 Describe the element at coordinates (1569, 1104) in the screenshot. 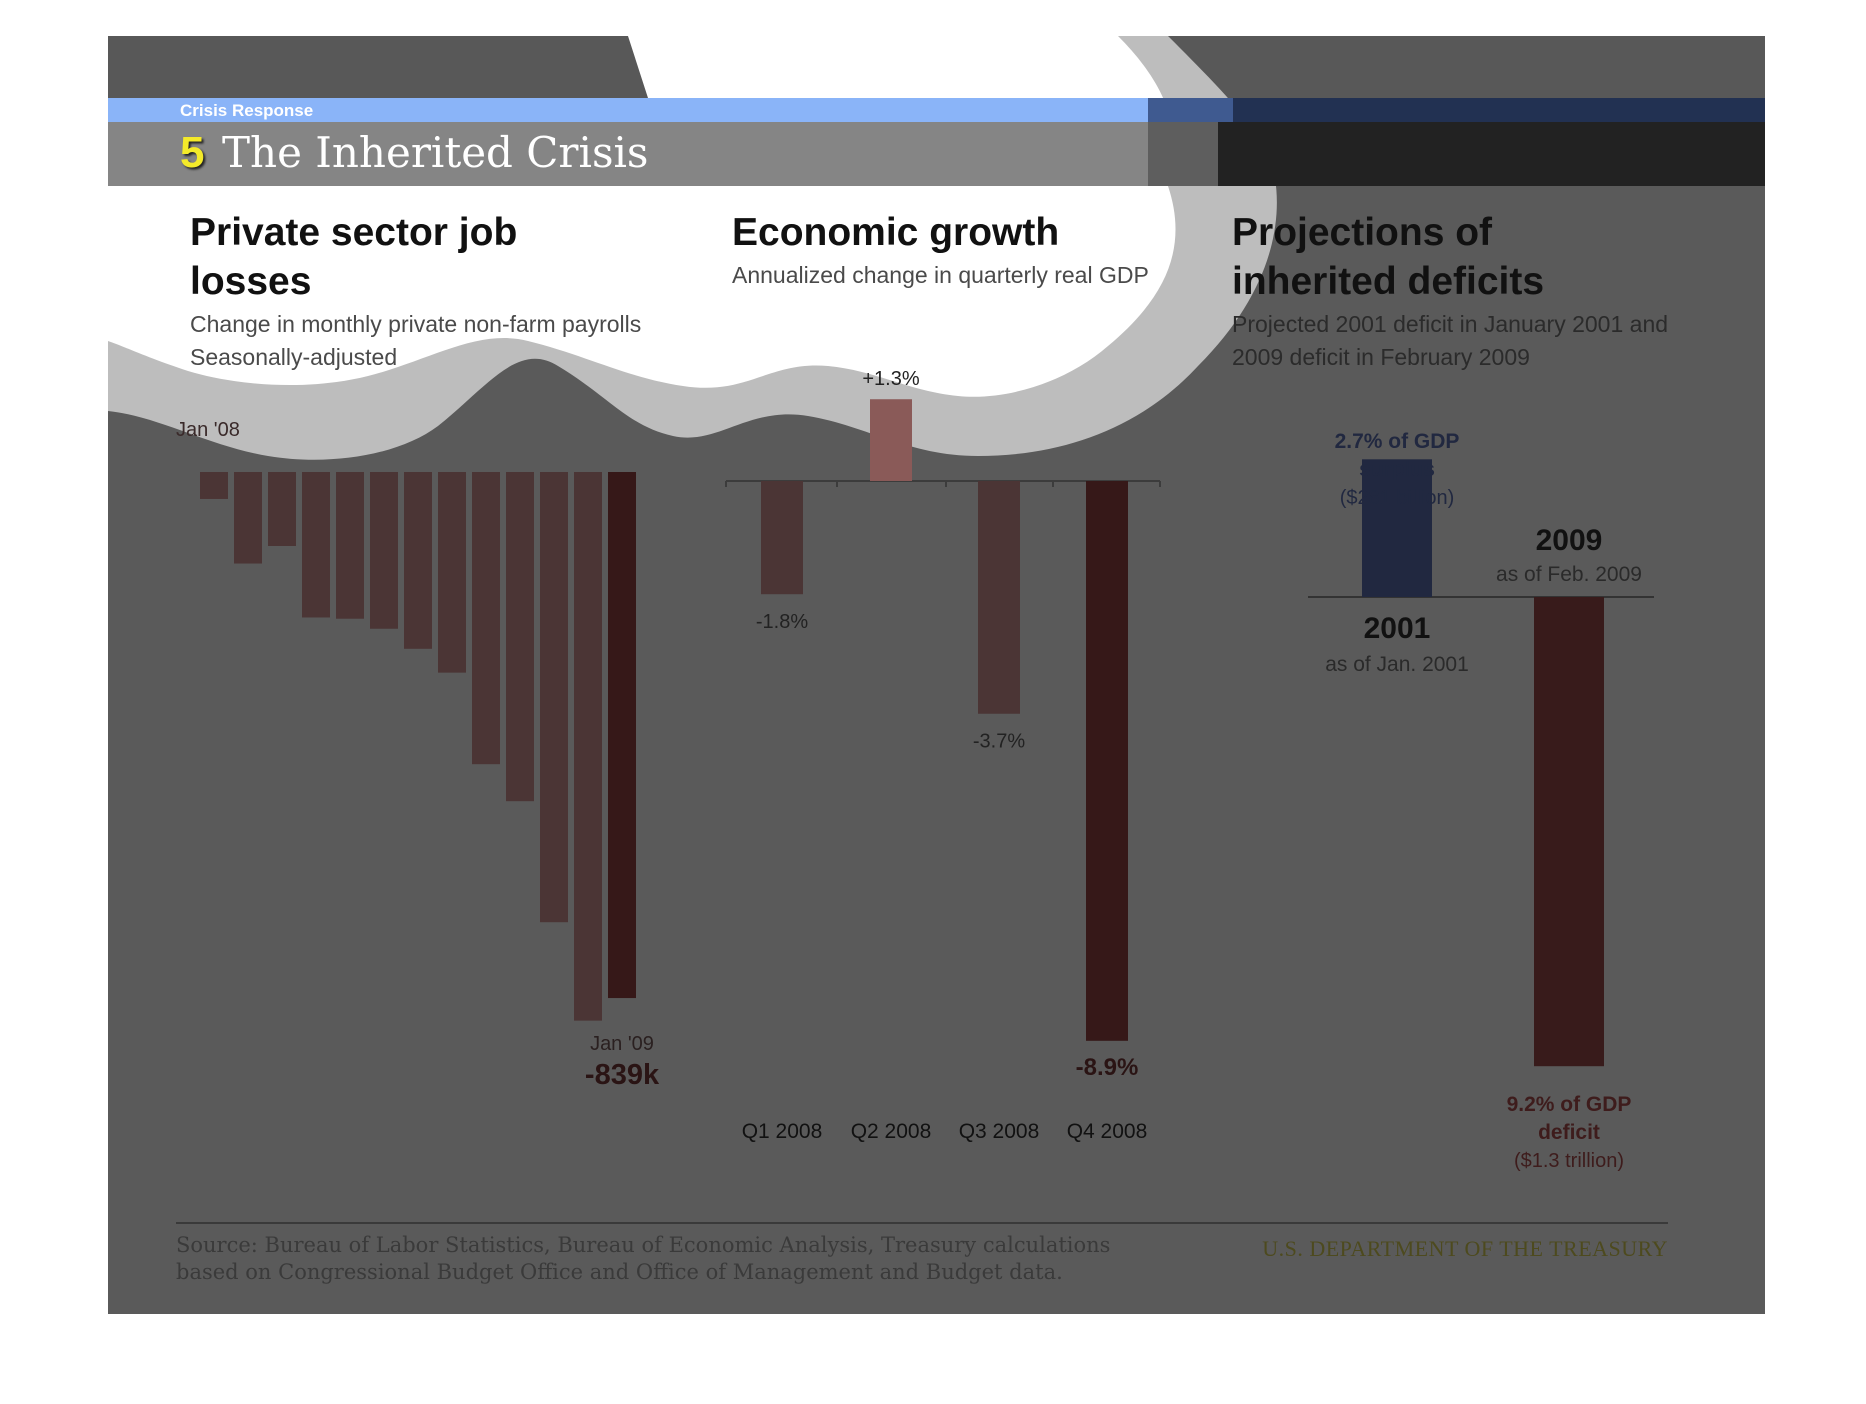

I see `deficit-label-line1: 9.2% of GDP` at that location.